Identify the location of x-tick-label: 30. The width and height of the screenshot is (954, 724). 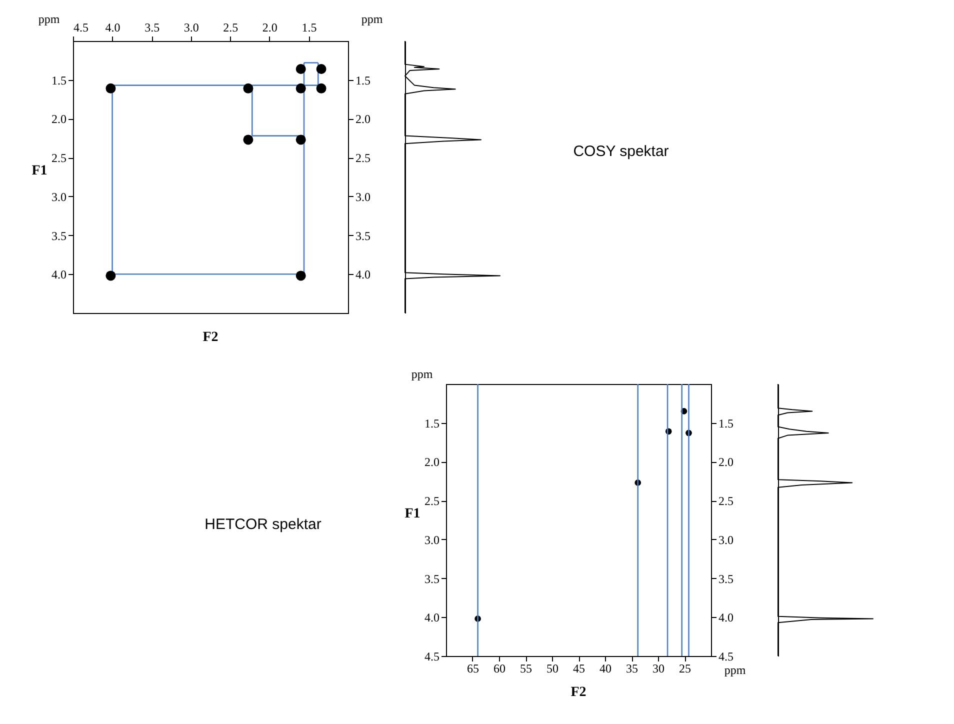
(658, 669).